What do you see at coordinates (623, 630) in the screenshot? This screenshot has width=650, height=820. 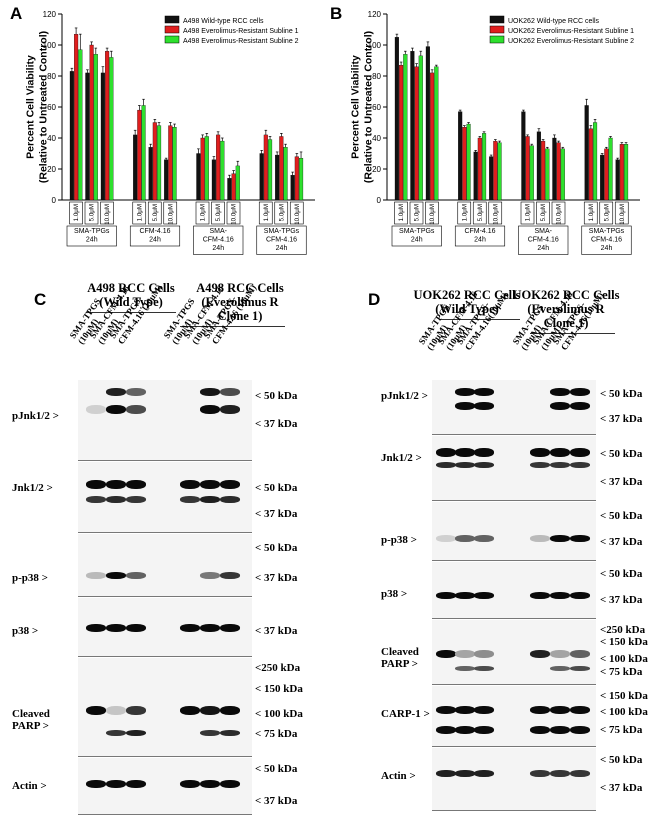 I see `panel-d-kda-marker: <250 kDa` at bounding box center [623, 630].